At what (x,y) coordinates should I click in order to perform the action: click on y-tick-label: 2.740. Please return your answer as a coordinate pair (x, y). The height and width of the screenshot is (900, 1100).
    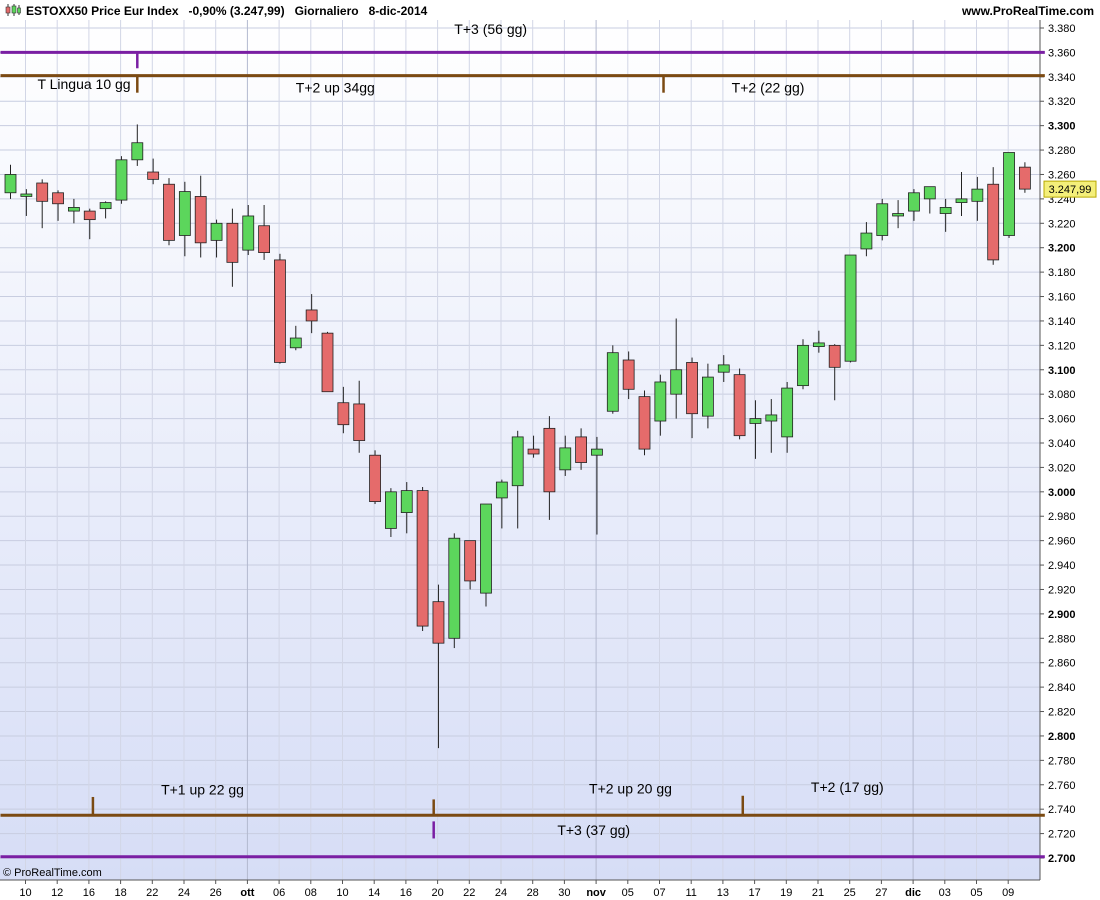
    Looking at the image, I should click on (1062, 810).